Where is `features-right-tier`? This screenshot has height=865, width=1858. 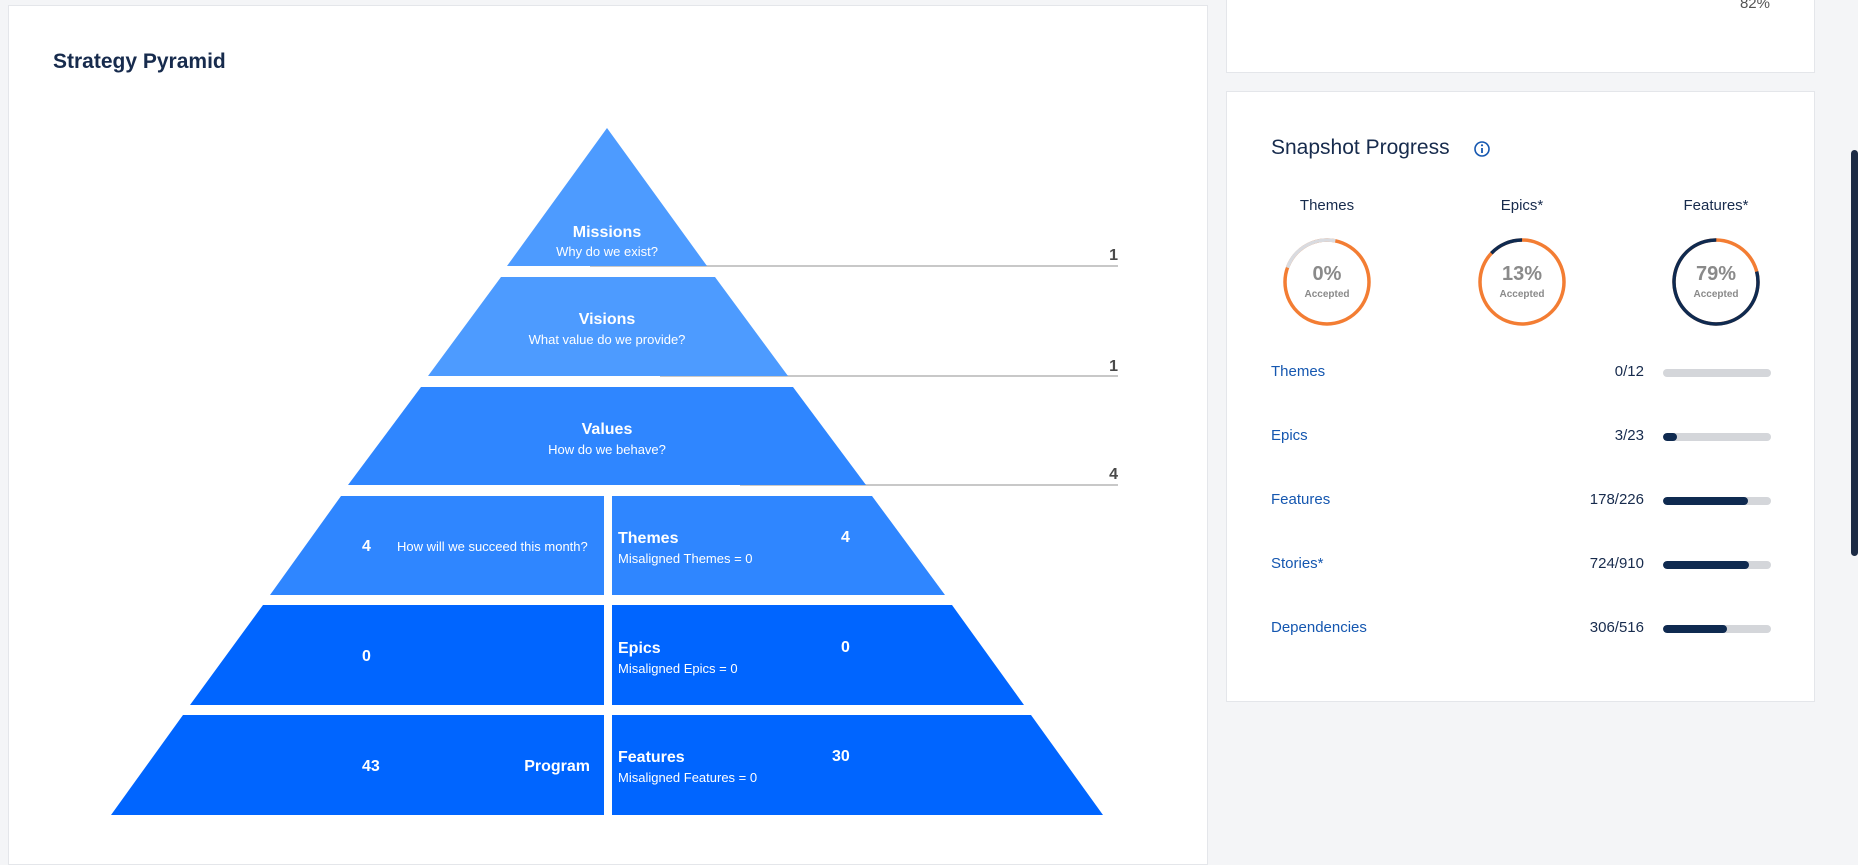 features-right-tier is located at coordinates (857, 765).